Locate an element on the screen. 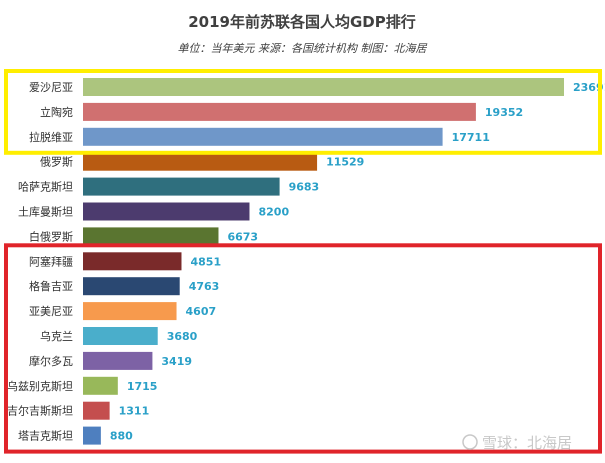 Image resolution: width=605 pixels, height=463 pixels. category-label: 土库曼斯坦 is located at coordinates (45, 212).